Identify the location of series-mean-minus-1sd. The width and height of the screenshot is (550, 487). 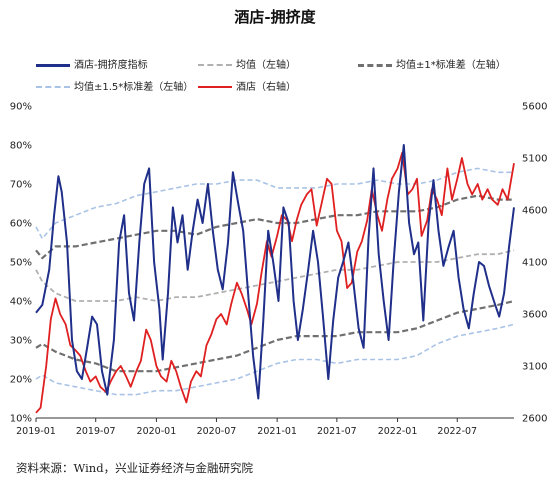
(275, 336).